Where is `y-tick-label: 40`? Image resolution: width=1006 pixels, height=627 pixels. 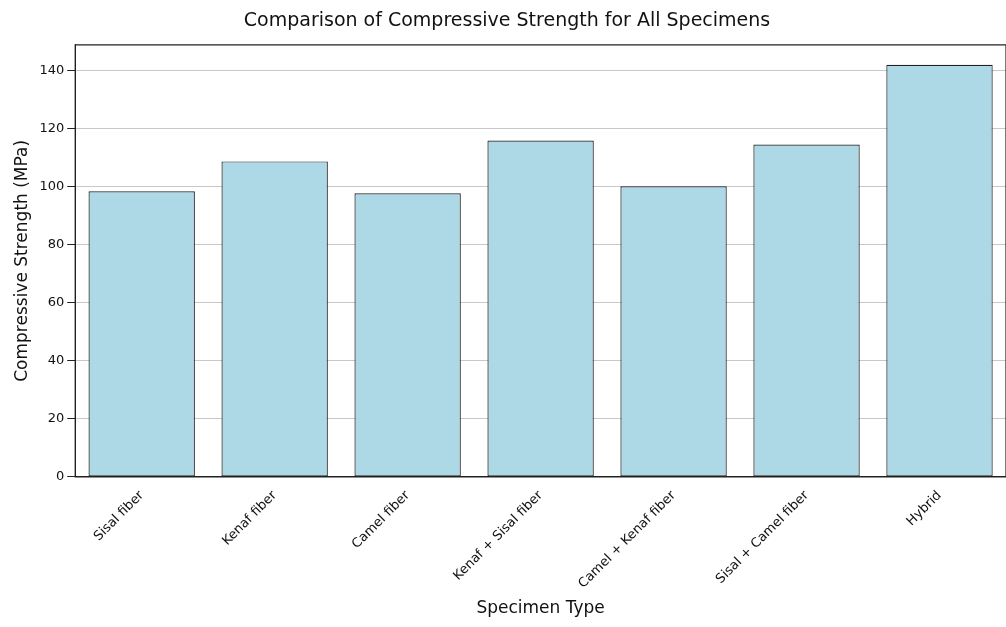 y-tick-label: 40 is located at coordinates (56, 360).